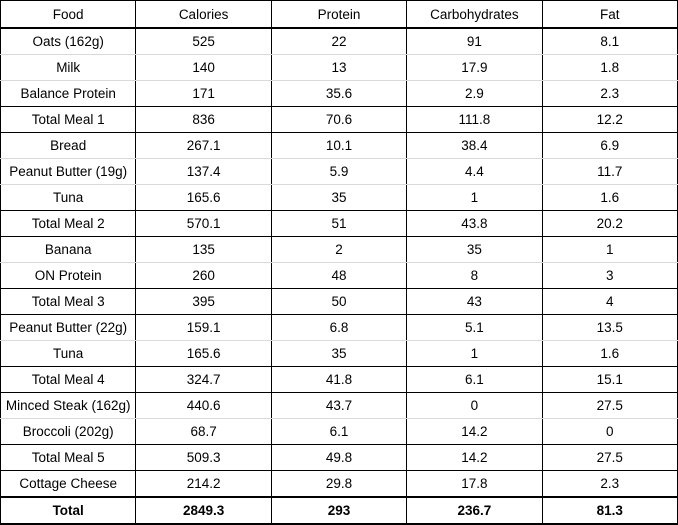 The image size is (678, 525). What do you see at coordinates (203, 145) in the screenshot?
I see `cell-calories: 267.1` at bounding box center [203, 145].